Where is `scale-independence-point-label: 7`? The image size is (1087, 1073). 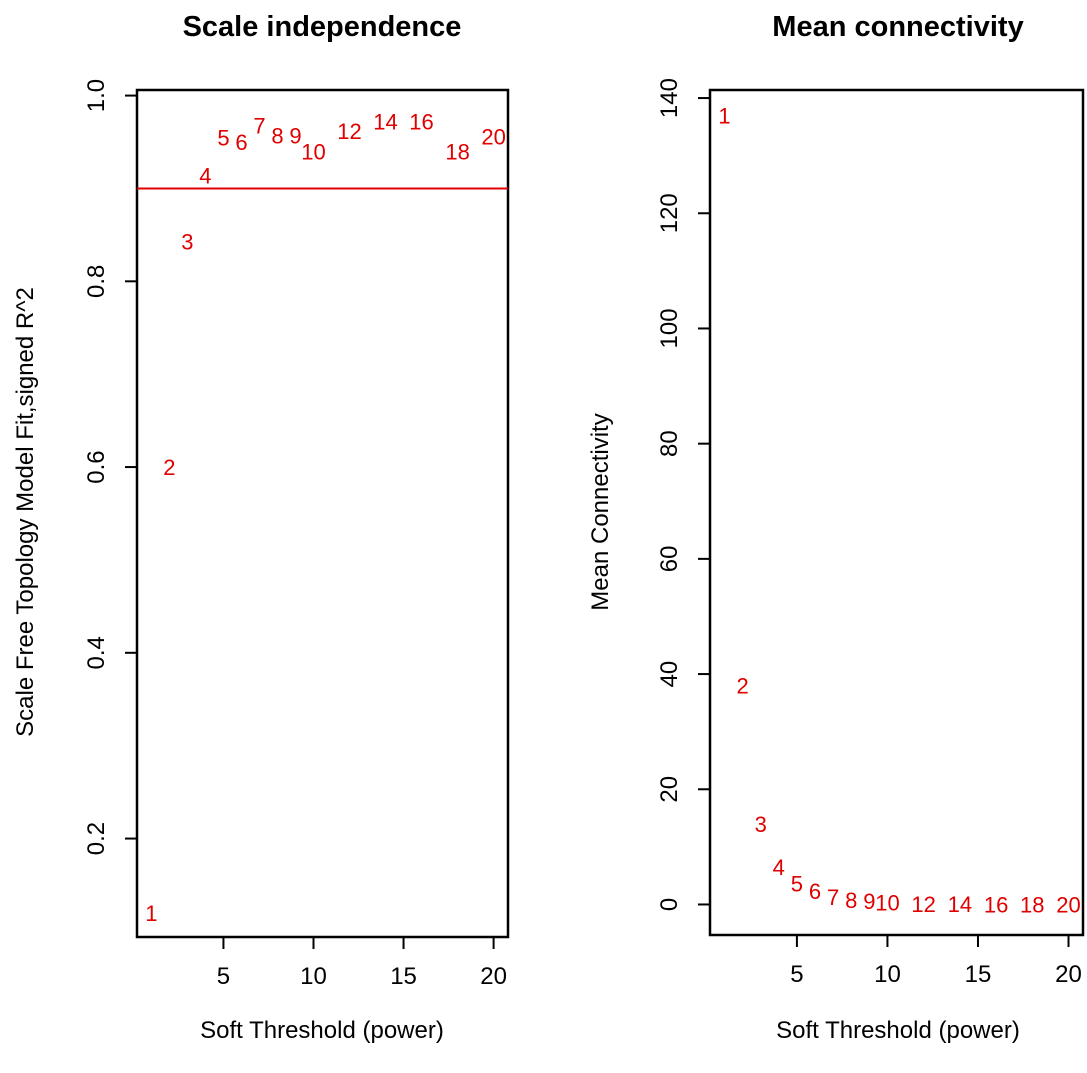 scale-independence-point-label: 7 is located at coordinates (259, 125).